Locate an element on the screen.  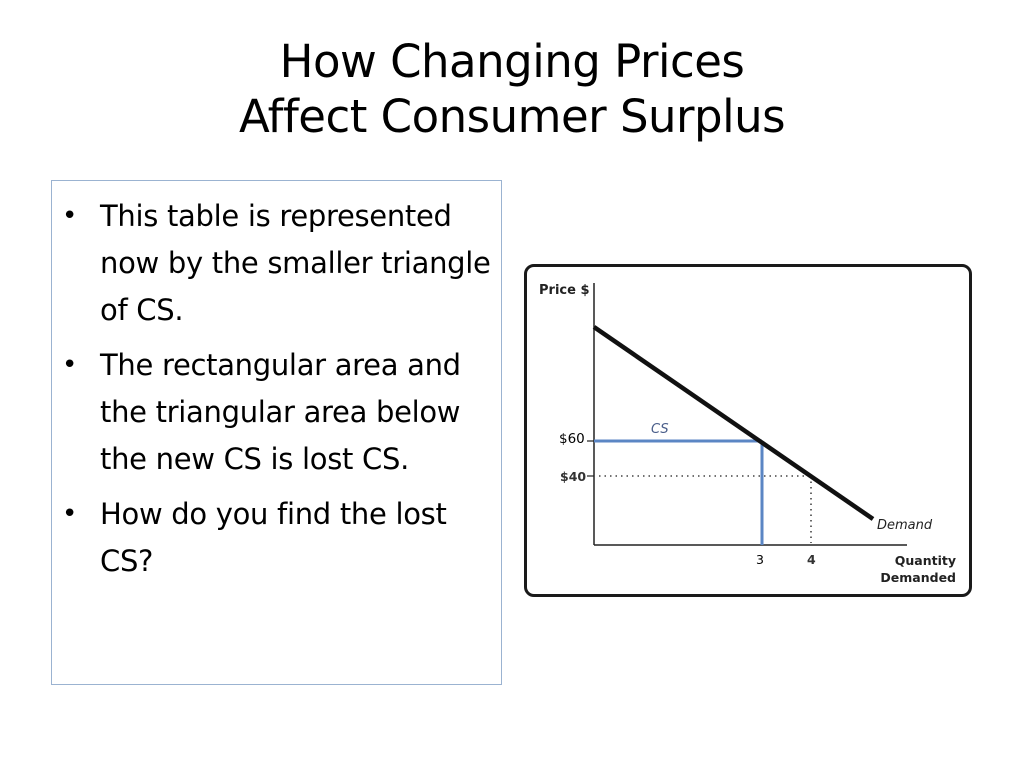
price-high-label: $60 is located at coordinates (572, 439).